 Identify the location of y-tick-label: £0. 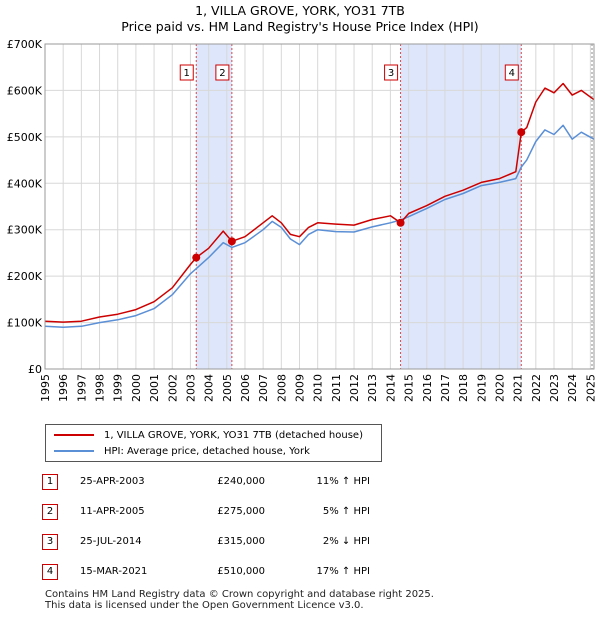
(35, 369).